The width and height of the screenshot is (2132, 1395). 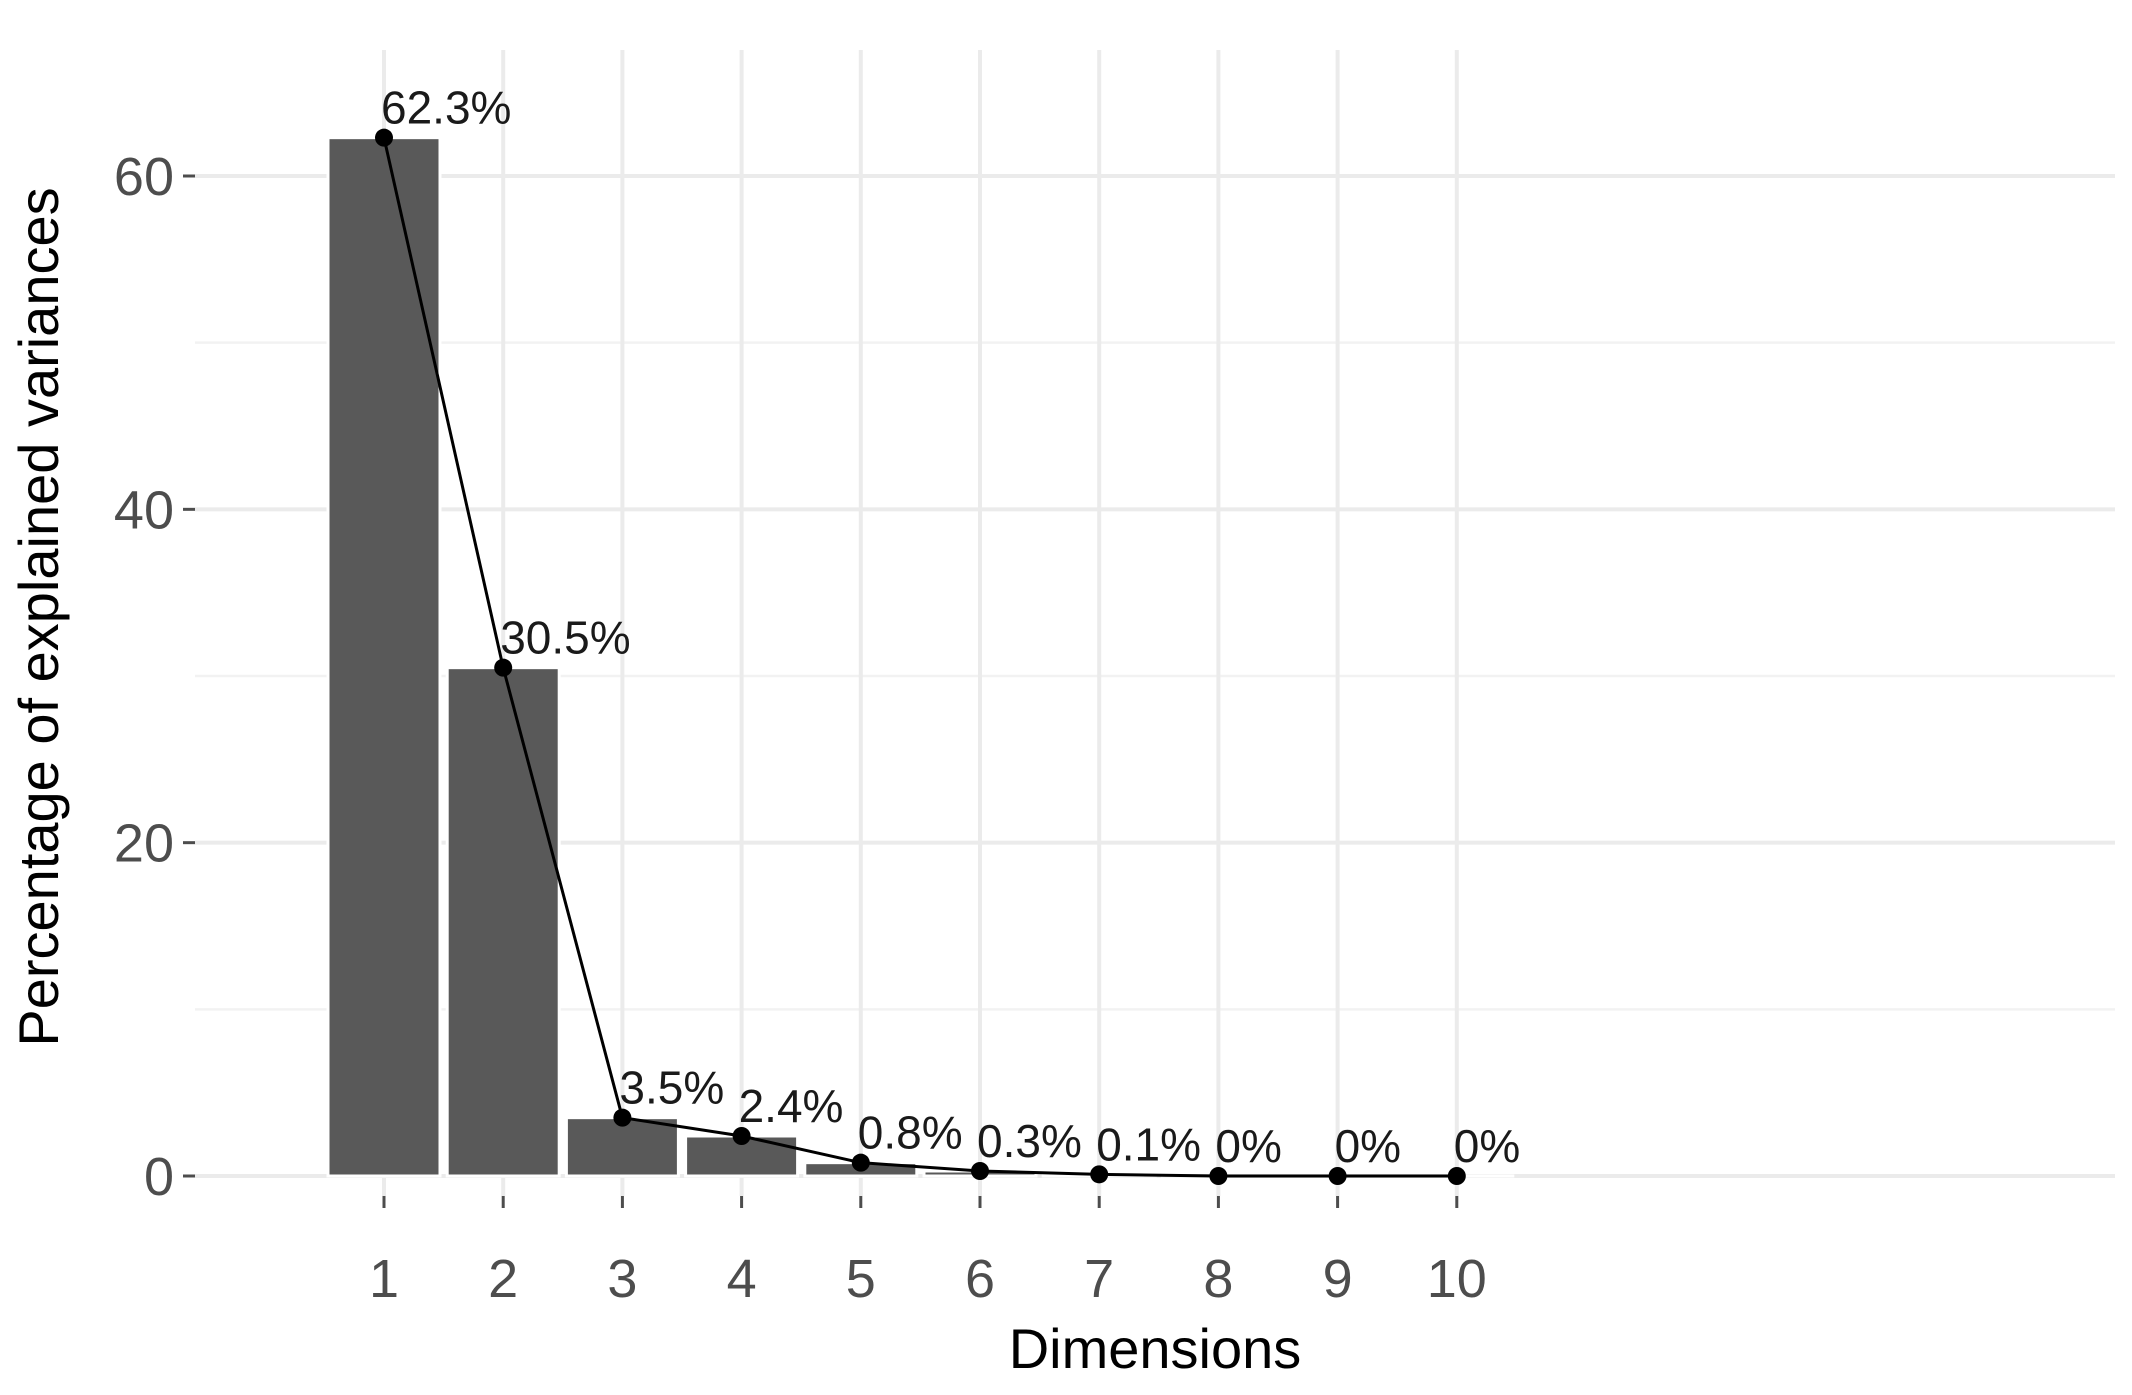 What do you see at coordinates (980, 1279) in the screenshot?
I see `x-tick-label: 6` at bounding box center [980, 1279].